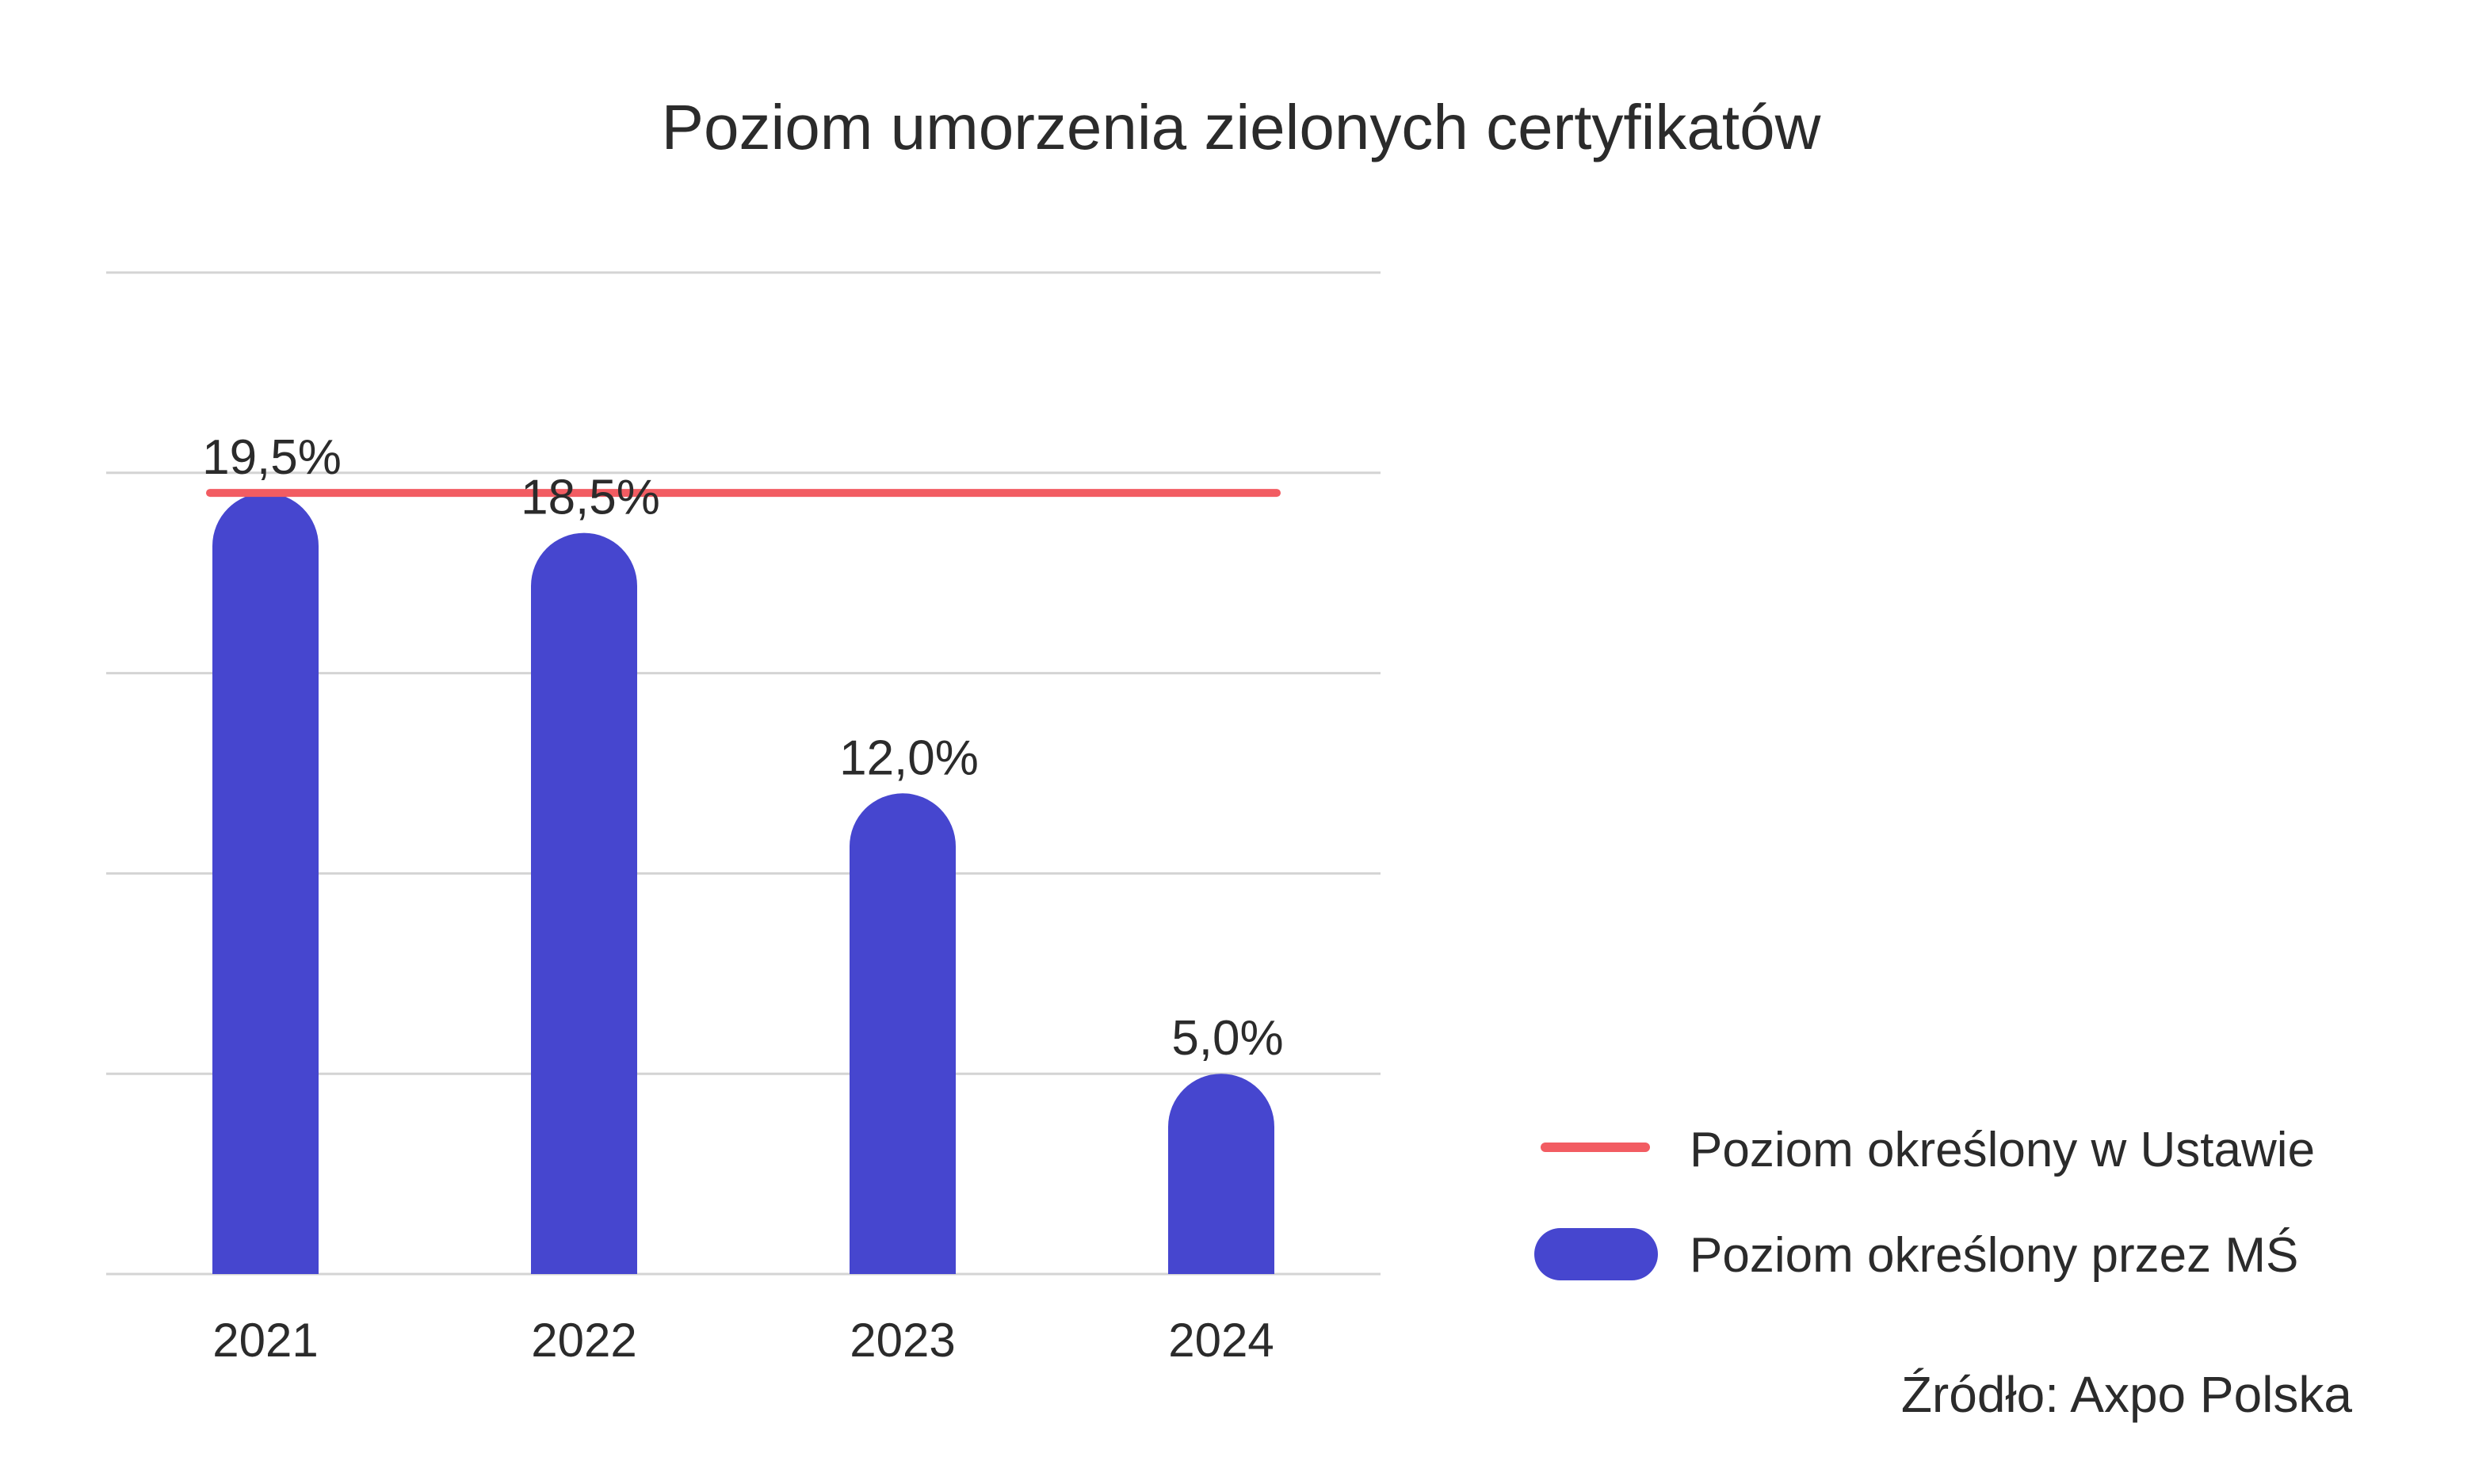  I want to click on chart-title: Poziom umorzenia zielonych certyfikatów, so click(1241, 127).